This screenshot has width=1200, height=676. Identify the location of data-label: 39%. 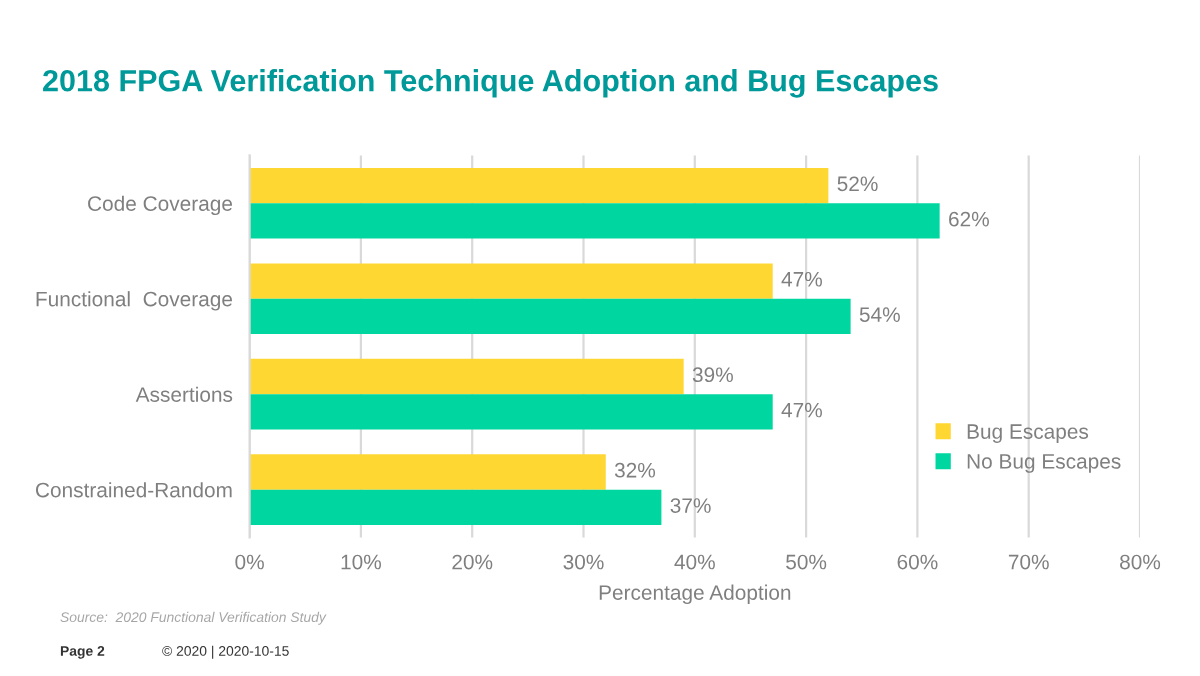
(712, 375).